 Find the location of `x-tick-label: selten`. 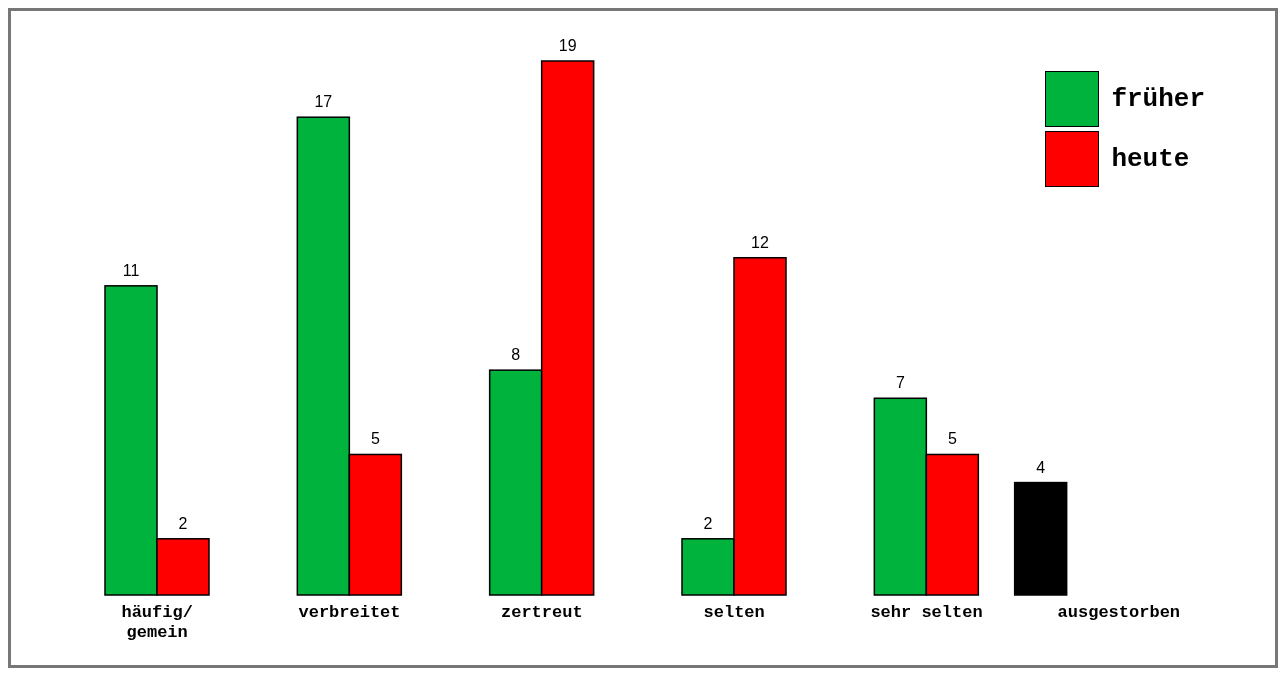

x-tick-label: selten is located at coordinates (734, 612).